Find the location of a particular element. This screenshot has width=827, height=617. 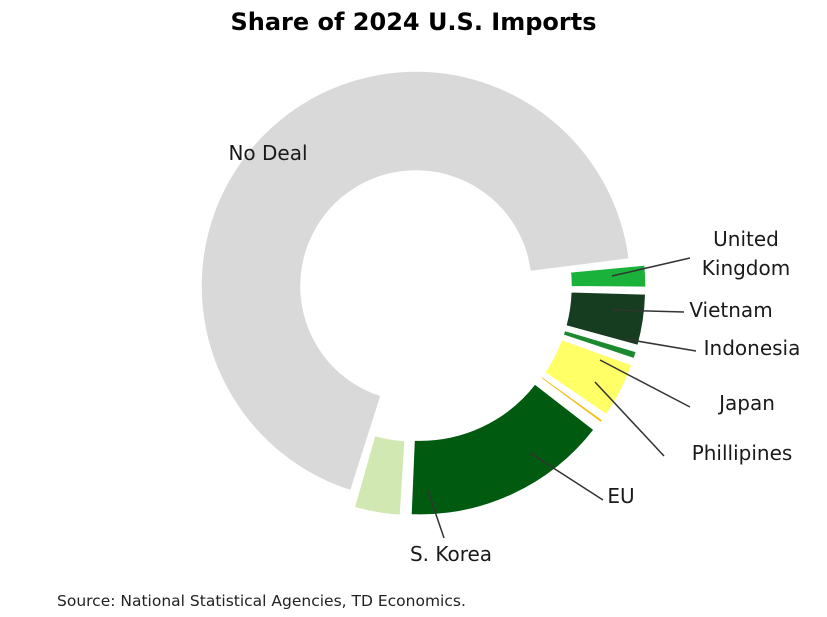

chart-title: Share of 2024 U.S. Imports is located at coordinates (413, 22).